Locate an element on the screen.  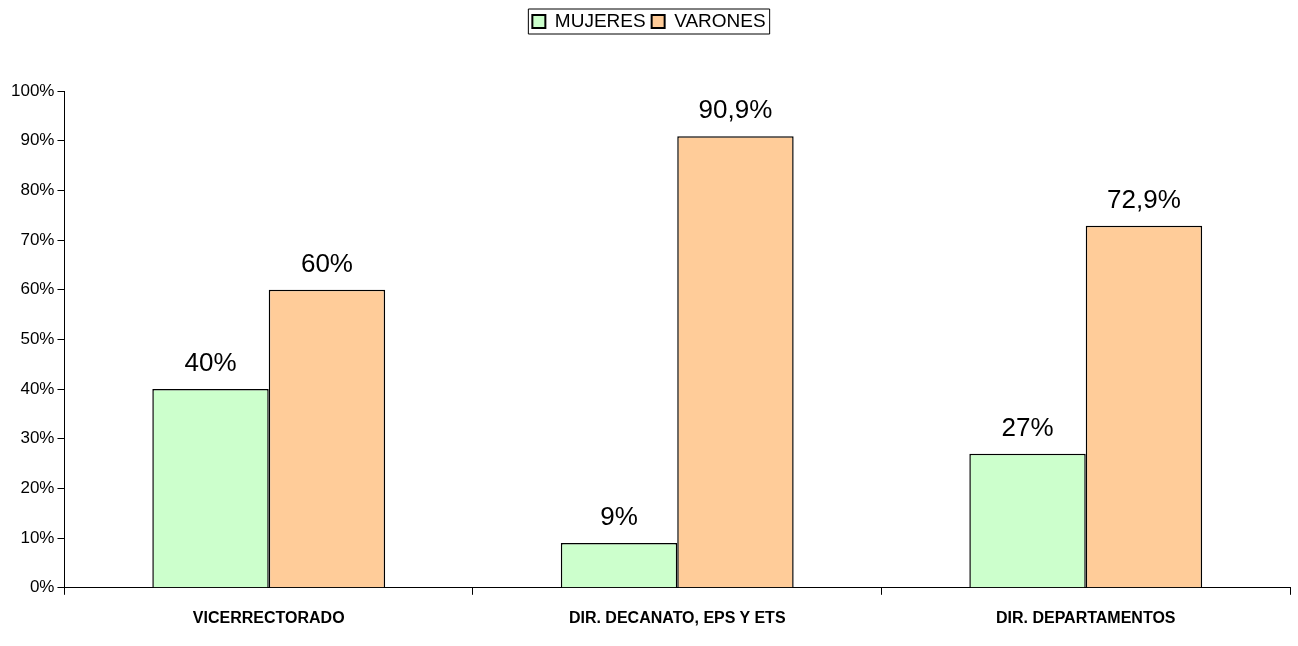
y-tick-label: 60% is located at coordinates (37, 289).